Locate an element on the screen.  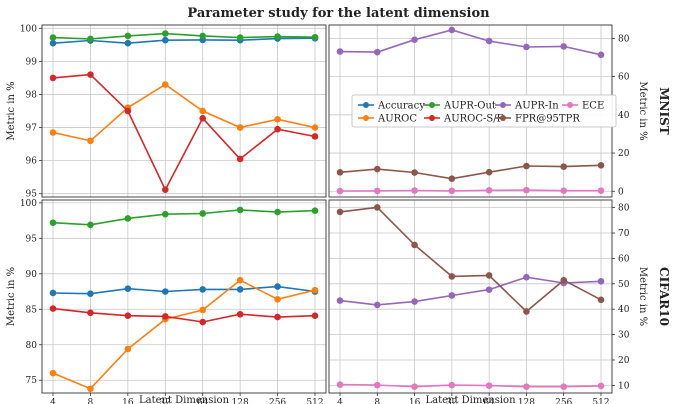
legend-box is located at coordinates (484, 111).